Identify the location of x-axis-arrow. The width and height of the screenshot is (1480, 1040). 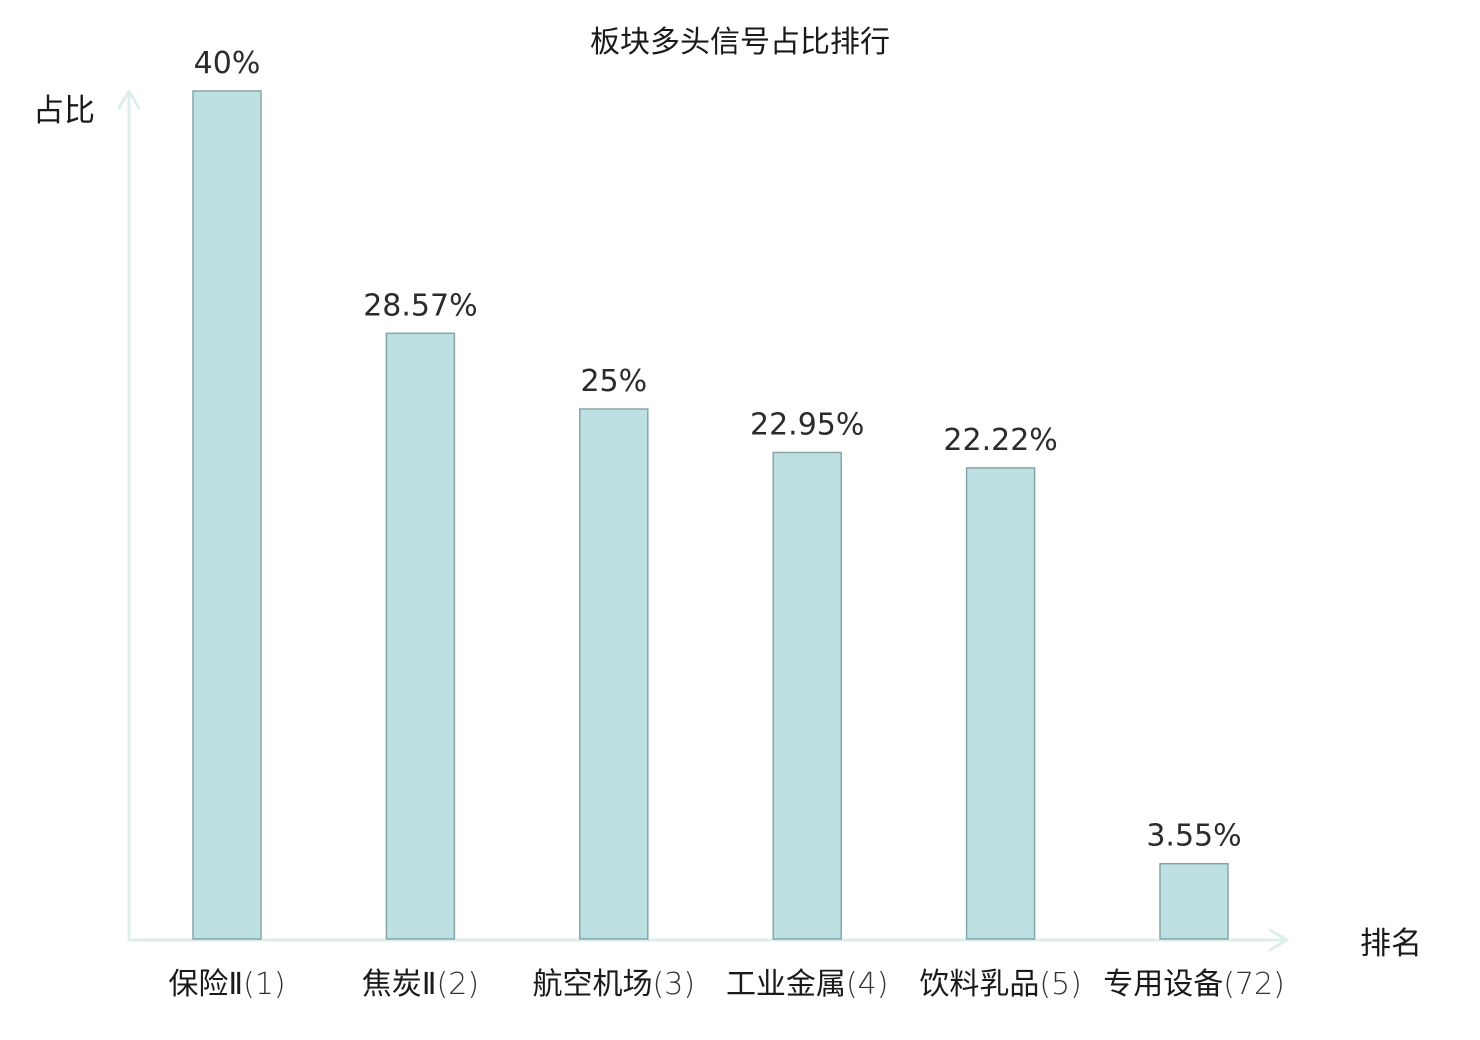
(1278, 940).